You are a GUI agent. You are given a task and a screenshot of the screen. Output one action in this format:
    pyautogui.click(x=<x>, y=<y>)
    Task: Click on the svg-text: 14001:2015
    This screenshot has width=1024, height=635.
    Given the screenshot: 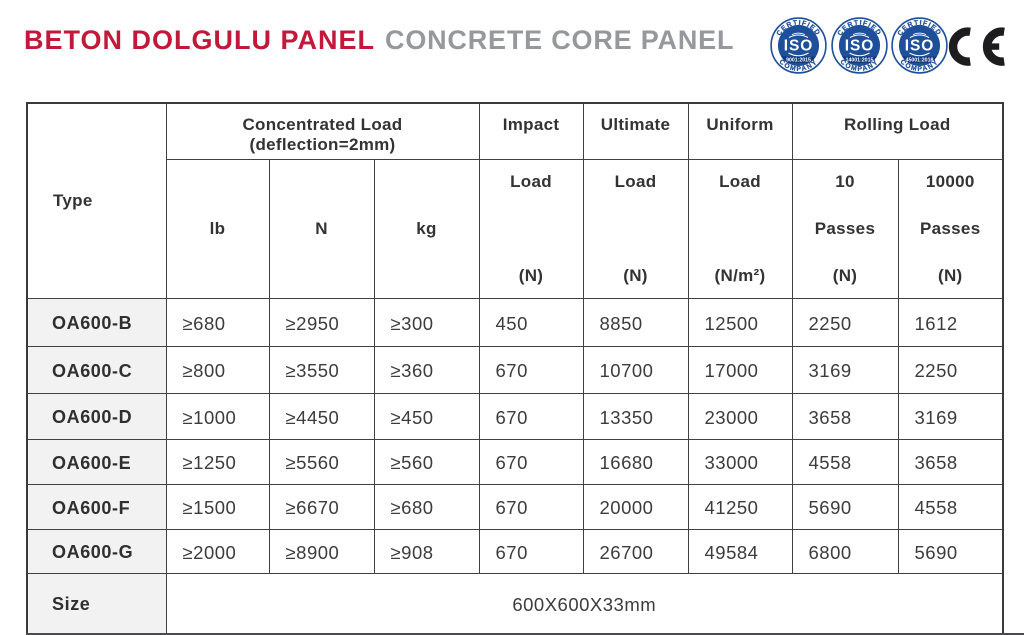 What is the action you would take?
    pyautogui.click(x=859, y=61)
    